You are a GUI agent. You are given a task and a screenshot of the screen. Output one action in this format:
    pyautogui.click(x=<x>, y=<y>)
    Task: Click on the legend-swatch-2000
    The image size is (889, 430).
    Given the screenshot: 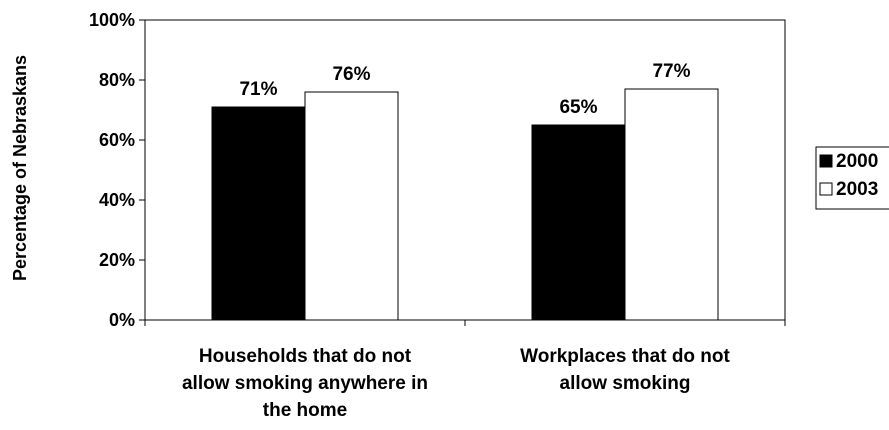 What is the action you would take?
    pyautogui.click(x=826, y=161)
    